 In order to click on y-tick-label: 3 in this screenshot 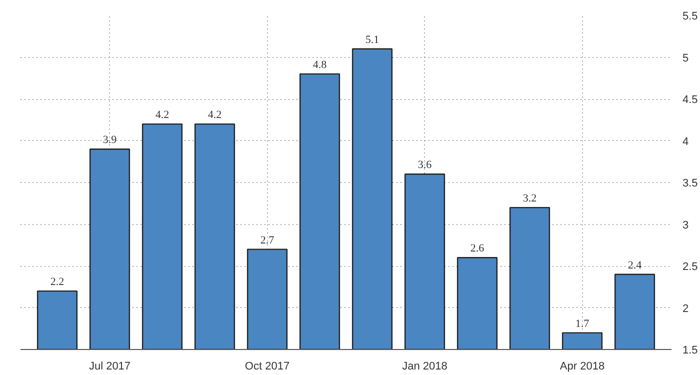, I will do `click(685, 225)`.